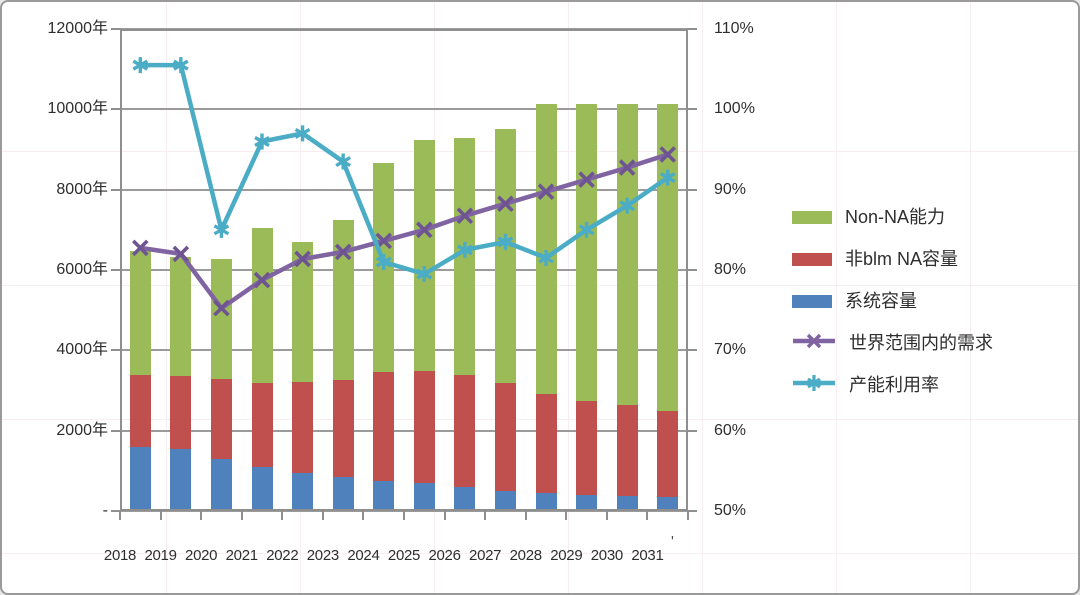 The height and width of the screenshot is (595, 1080). Describe the element at coordinates (730, 189) in the screenshot. I see `y-axis-label-right: 90%` at that location.